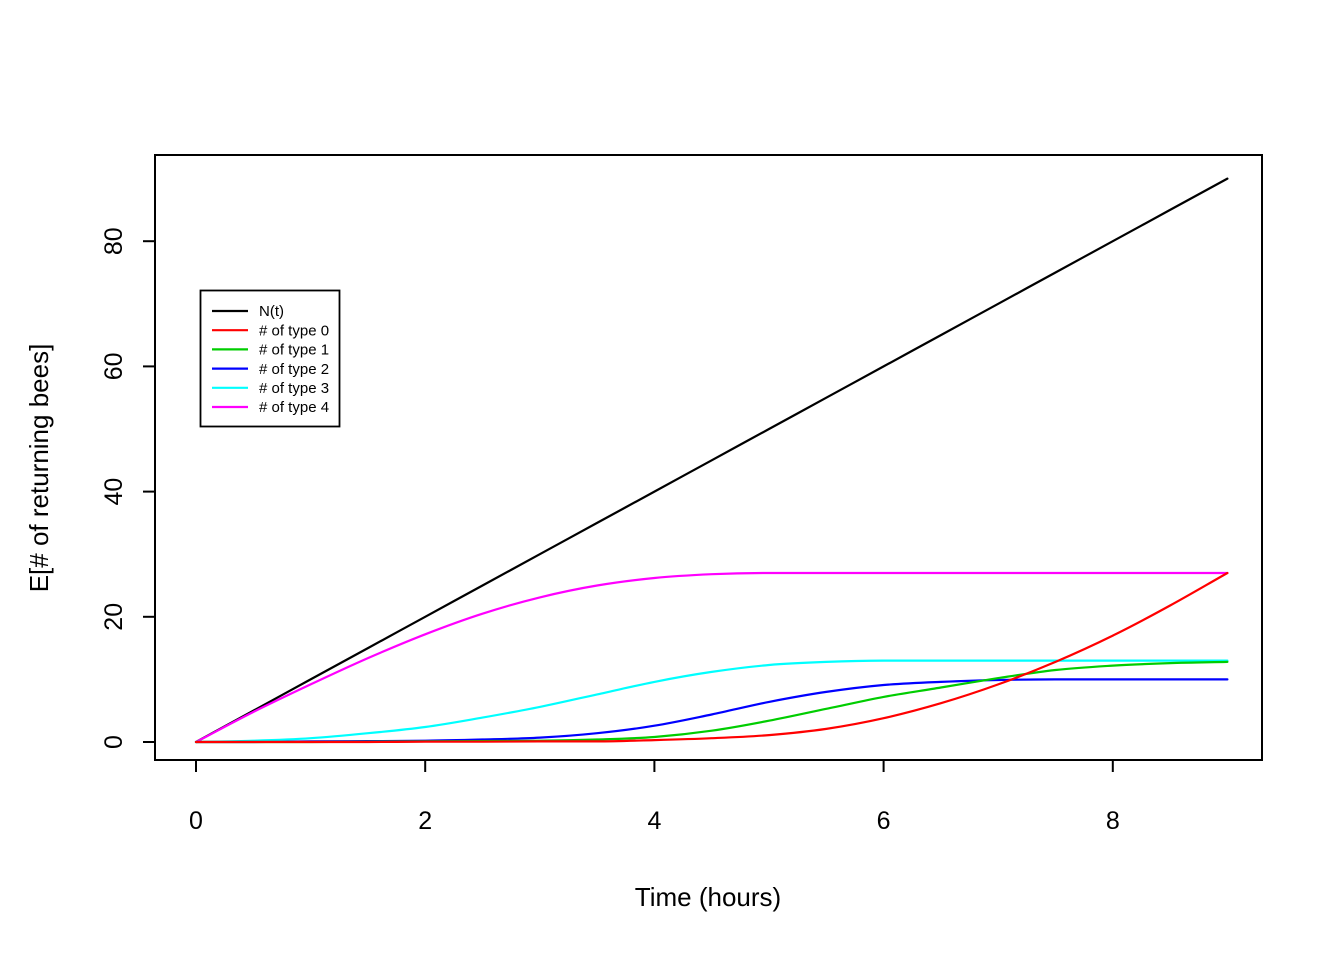 Image resolution: width=1344 pixels, height=960 pixels. Describe the element at coordinates (39, 468) in the screenshot. I see `y-axis-label: E[# of returning bees]` at that location.